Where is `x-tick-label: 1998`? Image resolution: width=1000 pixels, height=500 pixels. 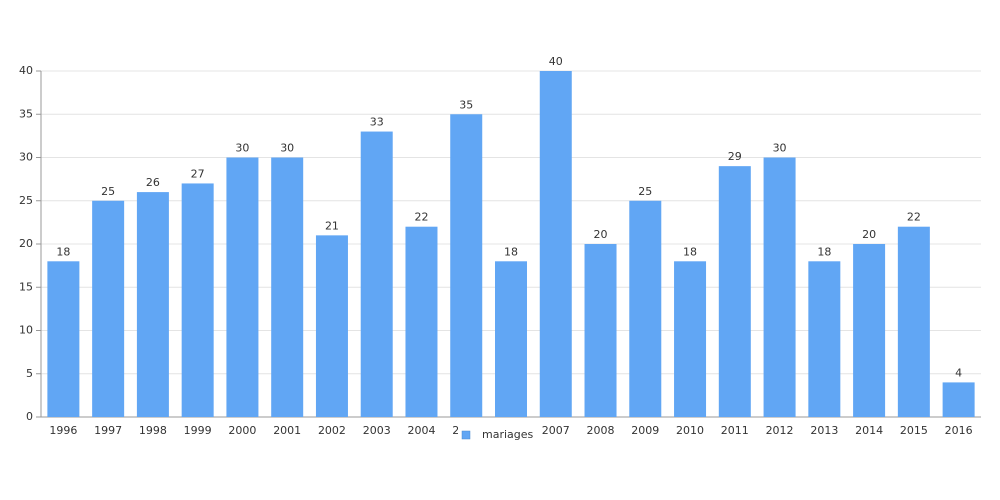
x-tick-label: 1998 is located at coordinates (153, 430).